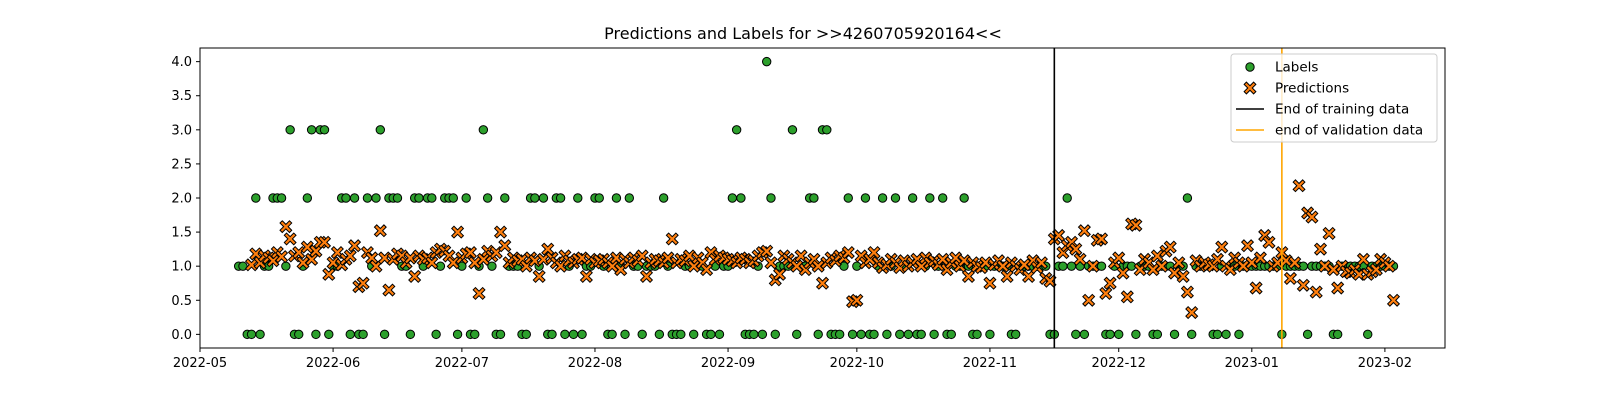 Image resolution: width=1600 pixels, height=400 pixels. What do you see at coordinates (1329, 131) in the screenshot?
I see `legend-validation-end: end of validation data` at bounding box center [1329, 131].